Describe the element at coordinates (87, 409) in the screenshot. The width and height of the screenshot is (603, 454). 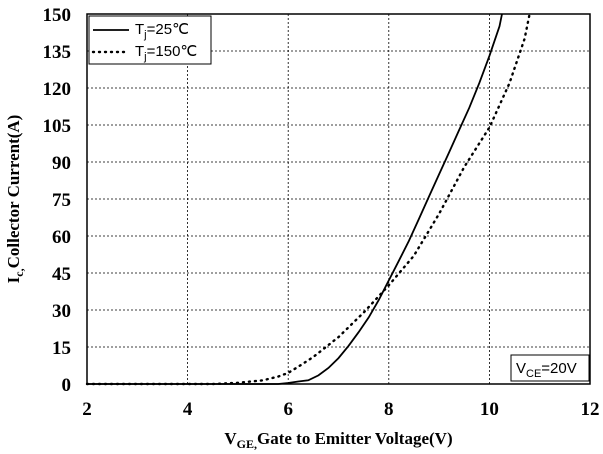
I see `x-tick-label: 2` at that location.